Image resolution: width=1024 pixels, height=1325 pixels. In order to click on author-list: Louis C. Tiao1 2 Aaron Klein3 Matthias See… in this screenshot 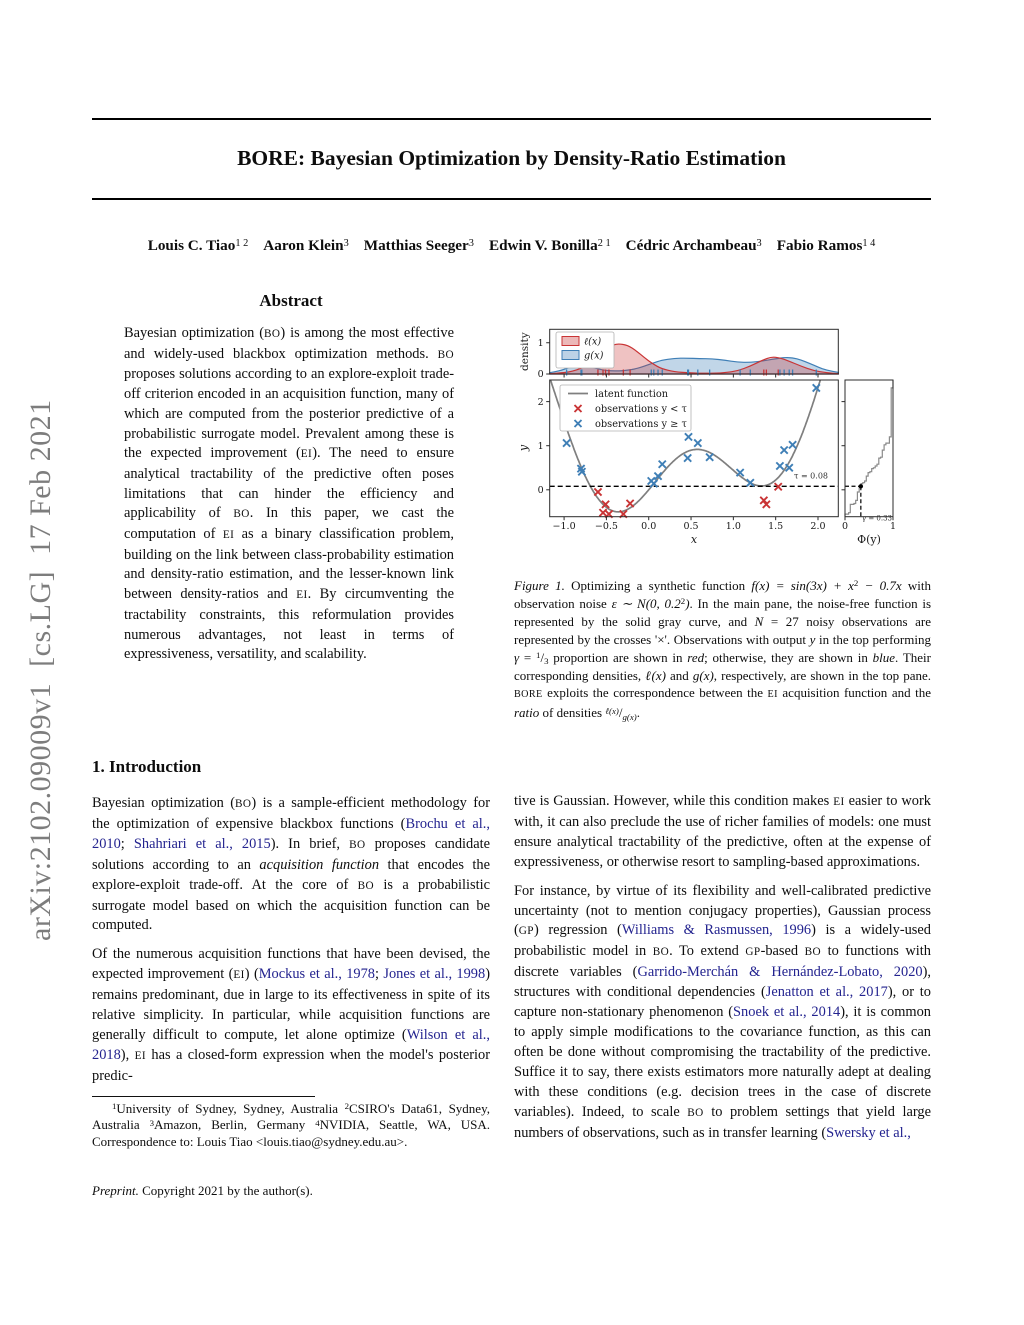, I will do `click(511, 245)`.